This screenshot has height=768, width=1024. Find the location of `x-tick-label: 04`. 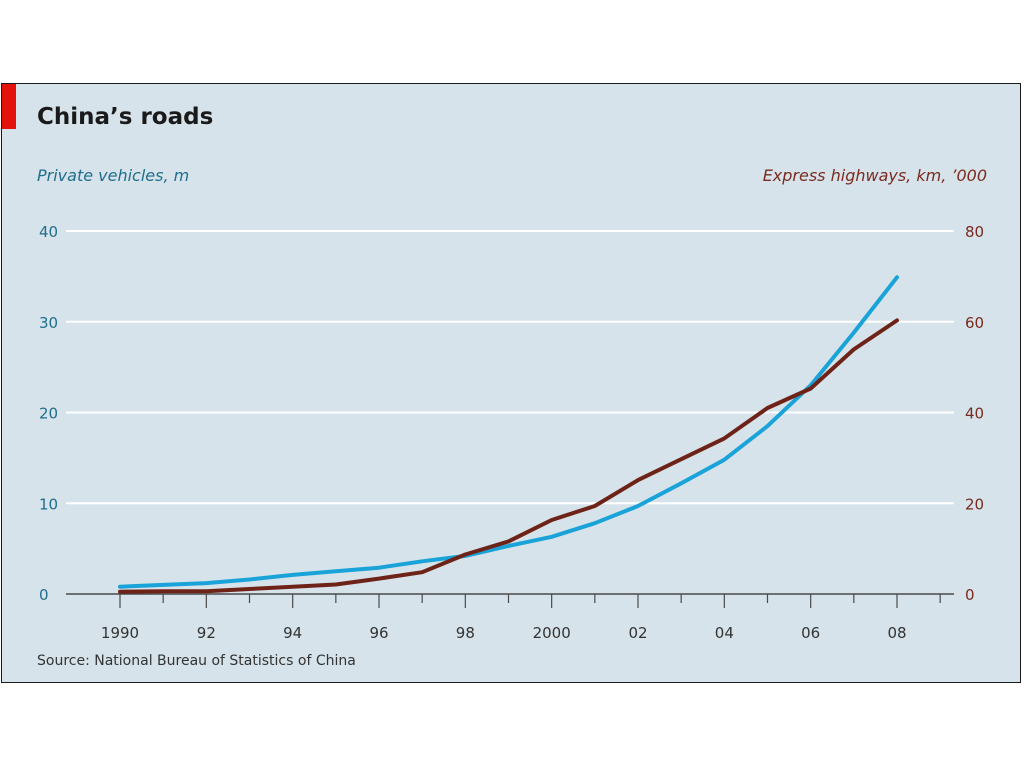

x-tick-label: 04 is located at coordinates (724, 633).